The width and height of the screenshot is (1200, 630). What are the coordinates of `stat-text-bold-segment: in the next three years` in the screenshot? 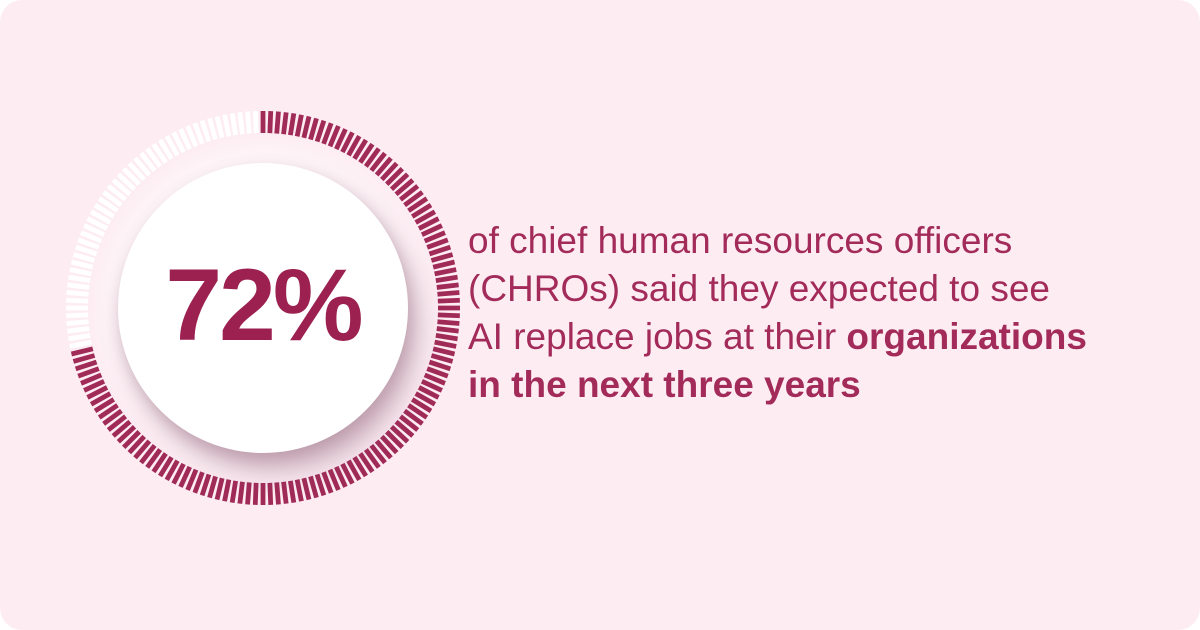 It's located at (664, 384).